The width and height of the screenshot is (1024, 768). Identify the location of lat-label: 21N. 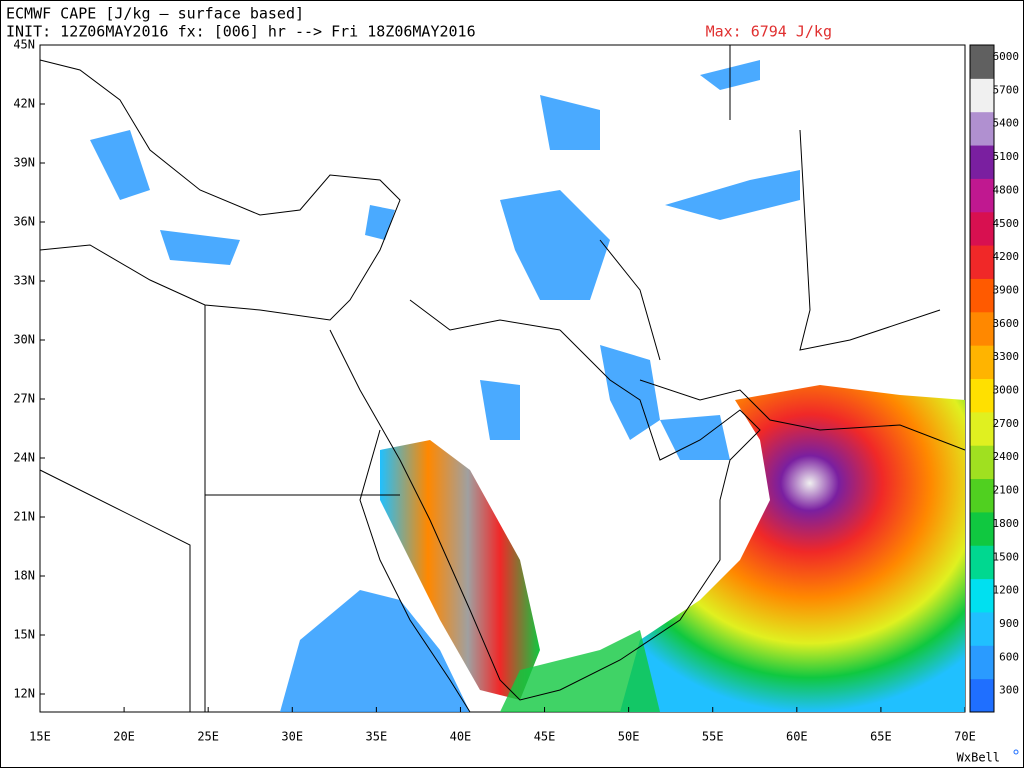
(24, 517).